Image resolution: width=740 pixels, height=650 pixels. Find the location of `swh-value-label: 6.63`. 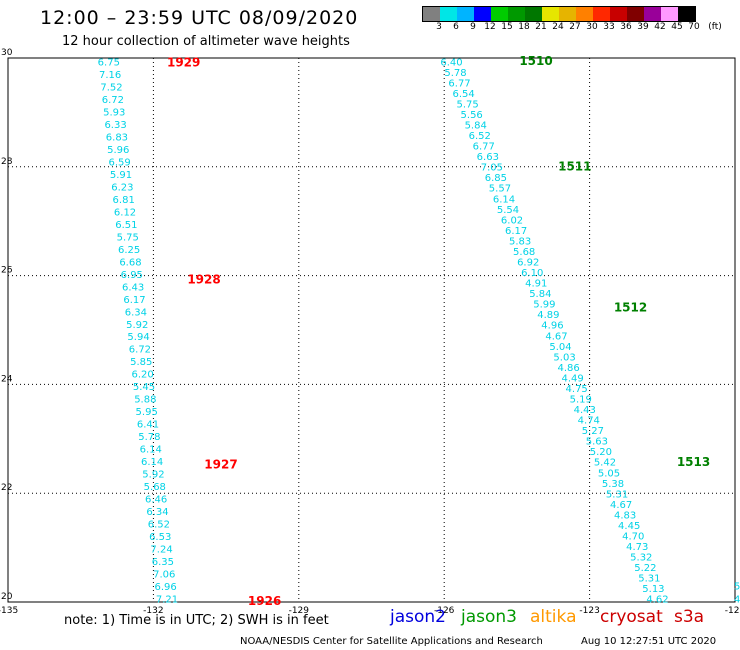

swh-value-label: 6.63 is located at coordinates (488, 157).